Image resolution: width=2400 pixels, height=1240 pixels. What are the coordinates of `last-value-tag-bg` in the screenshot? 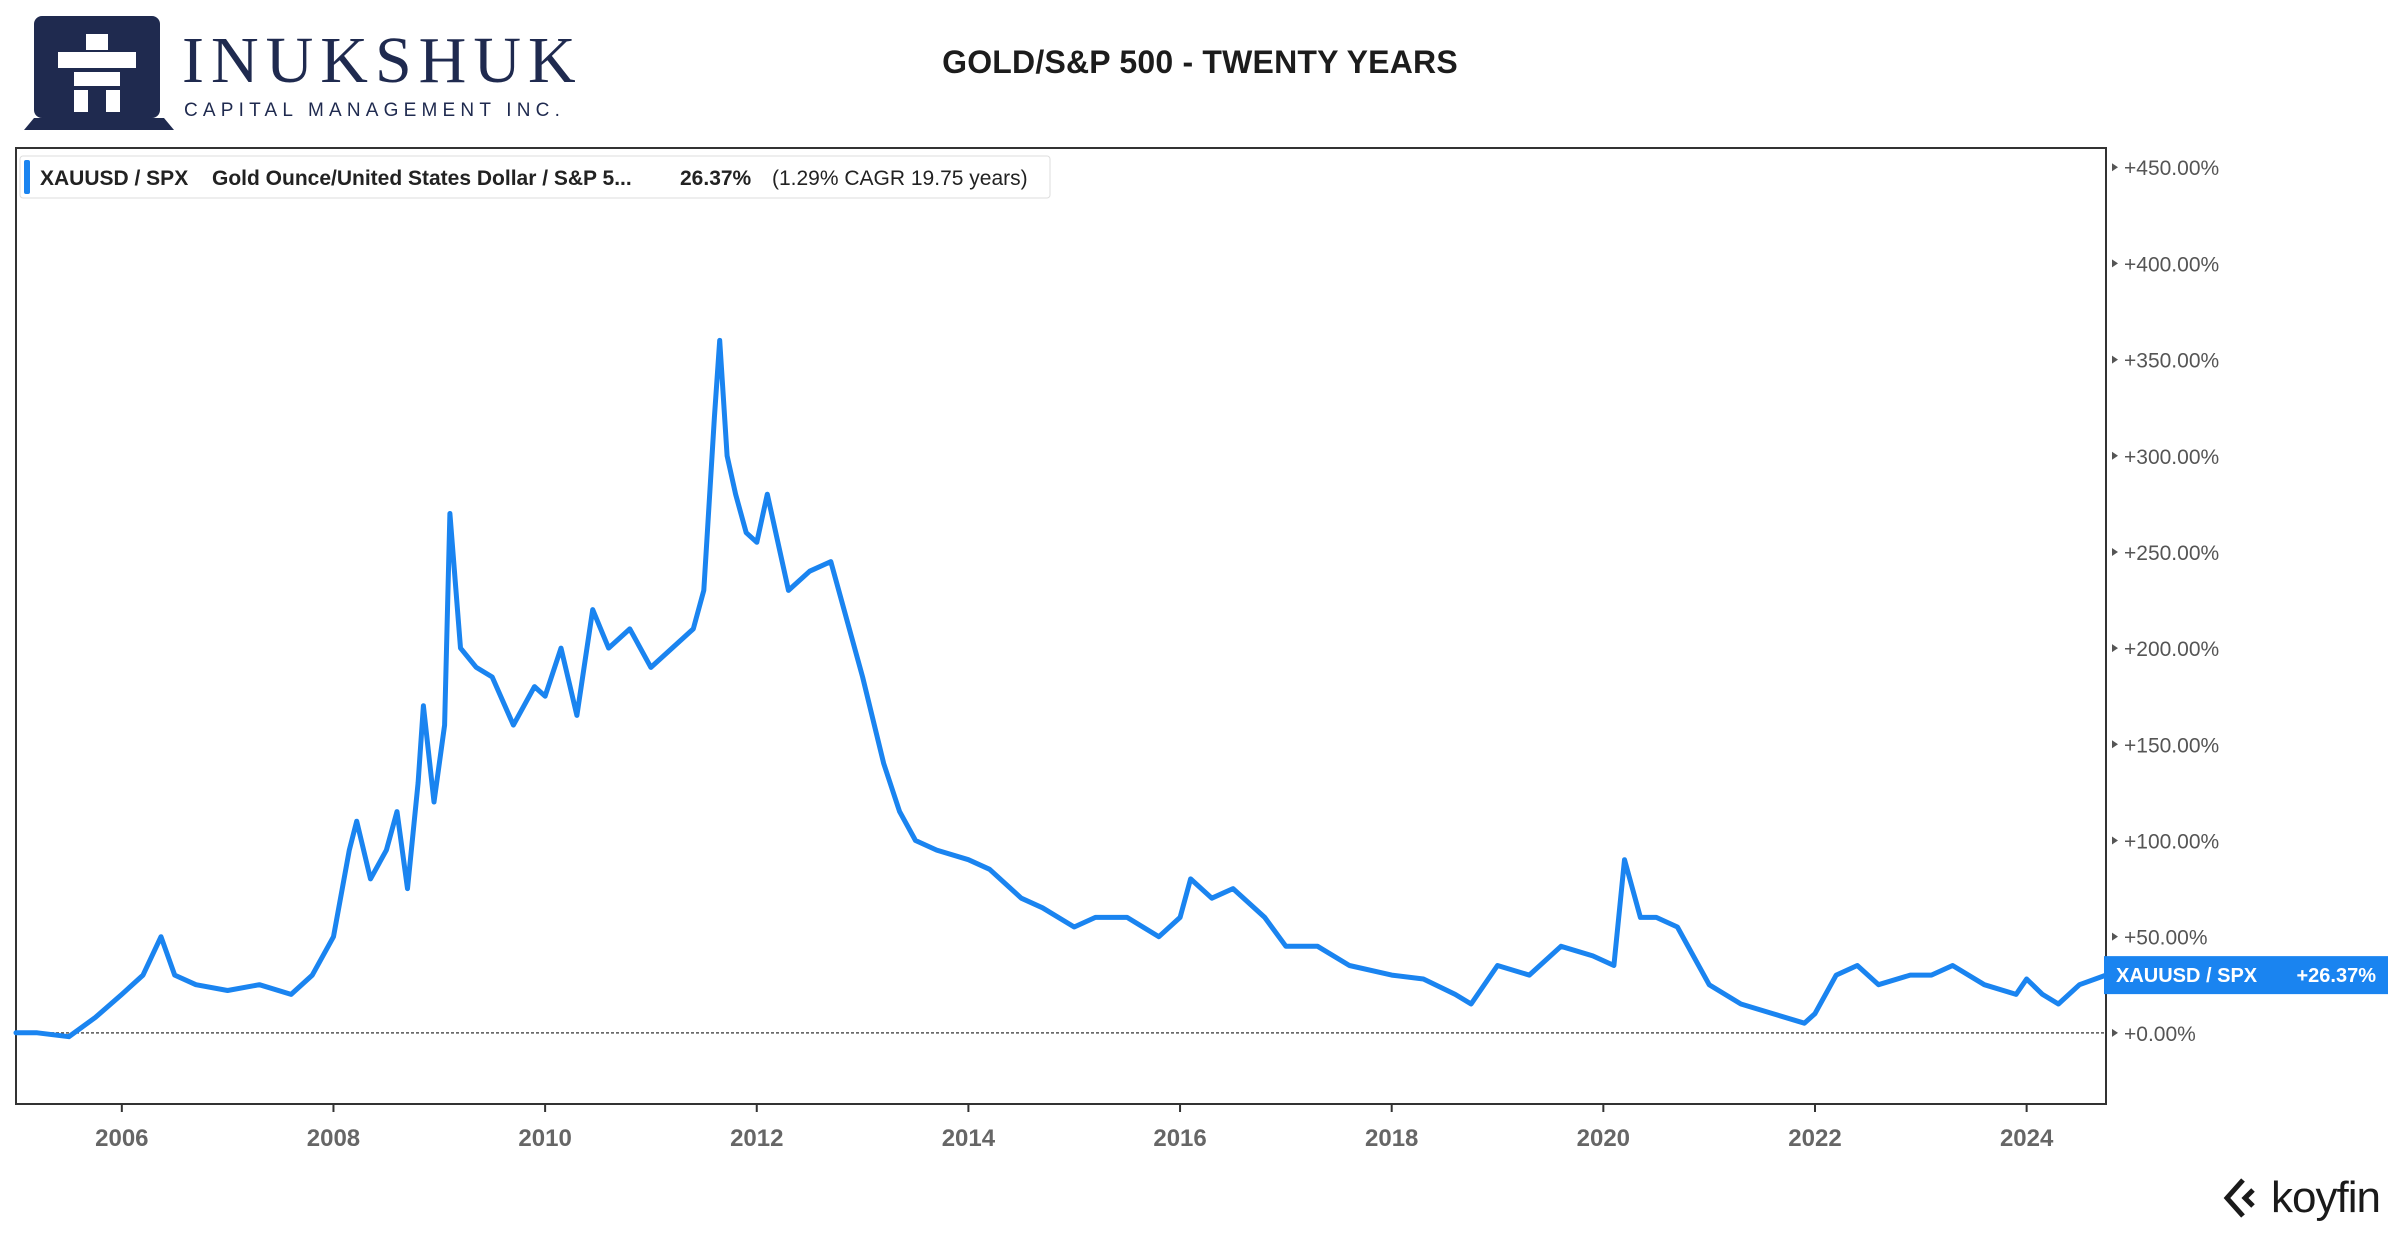 It's located at (2246, 975).